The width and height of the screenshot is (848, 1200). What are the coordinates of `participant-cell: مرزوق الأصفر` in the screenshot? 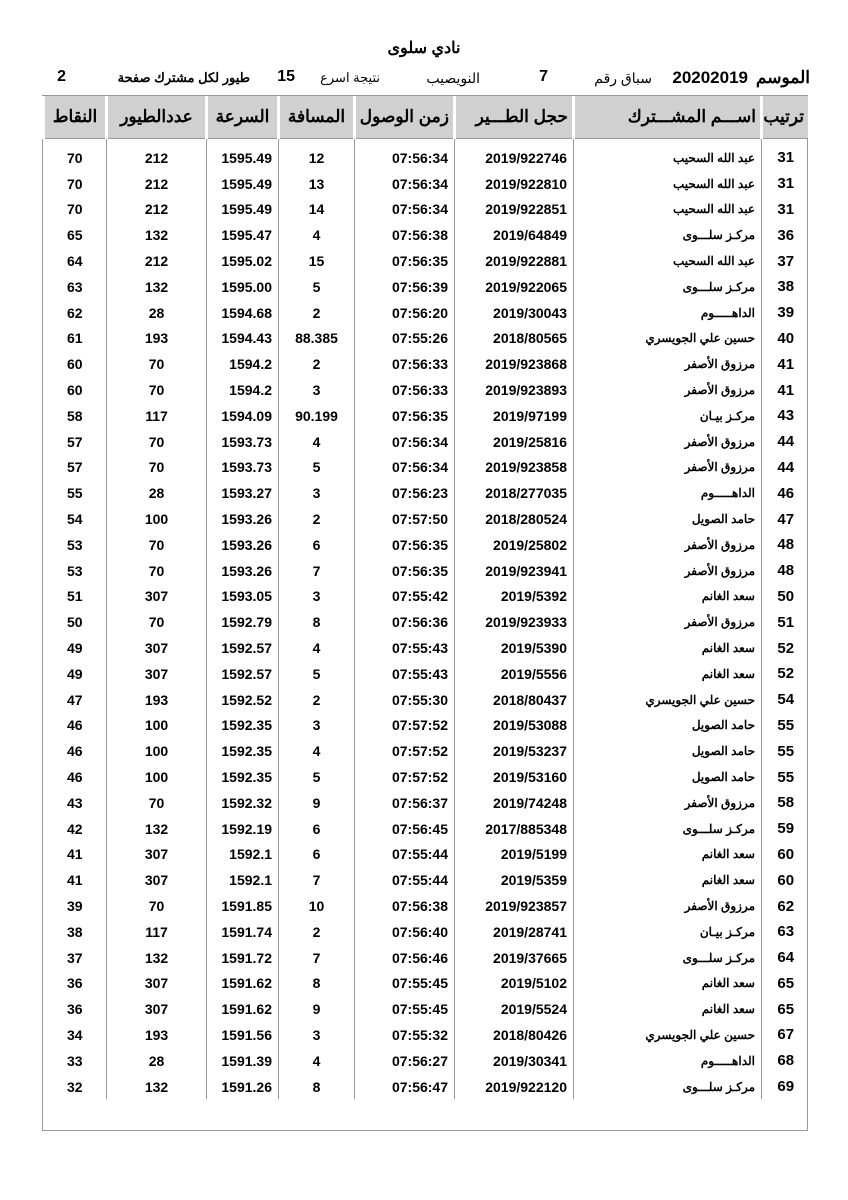 It's located at (667, 390).